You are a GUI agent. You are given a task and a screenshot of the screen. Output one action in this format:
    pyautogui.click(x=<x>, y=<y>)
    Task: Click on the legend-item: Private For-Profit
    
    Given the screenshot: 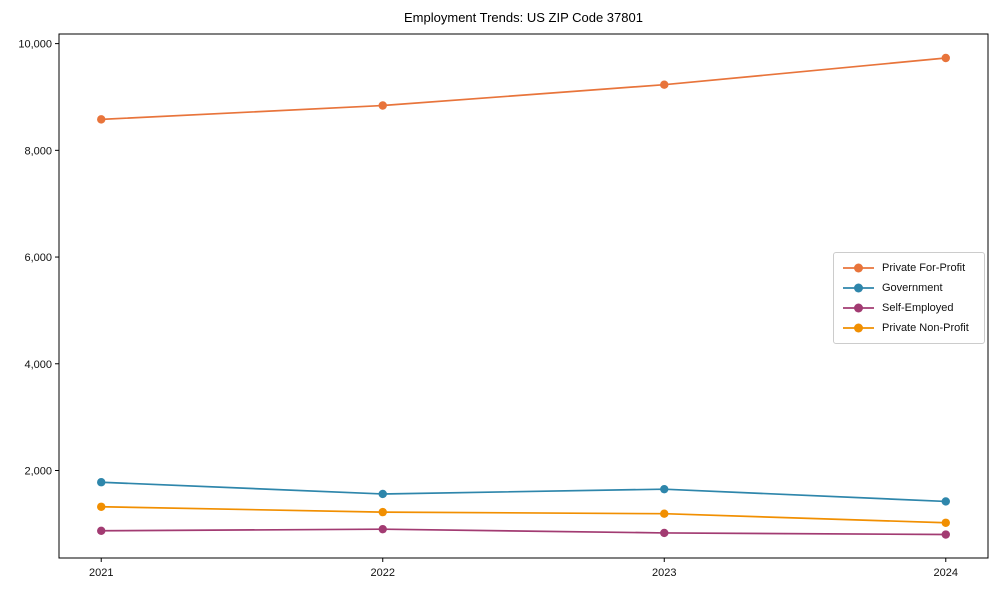 What is the action you would take?
    pyautogui.click(x=909, y=268)
    